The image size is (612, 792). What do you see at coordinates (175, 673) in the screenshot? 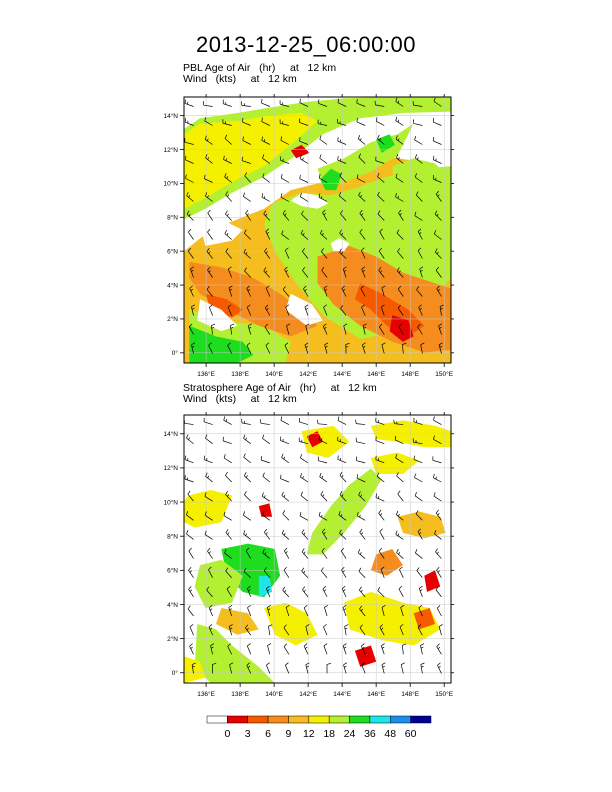
I see `y-tick-label: 0°` at bounding box center [175, 673].